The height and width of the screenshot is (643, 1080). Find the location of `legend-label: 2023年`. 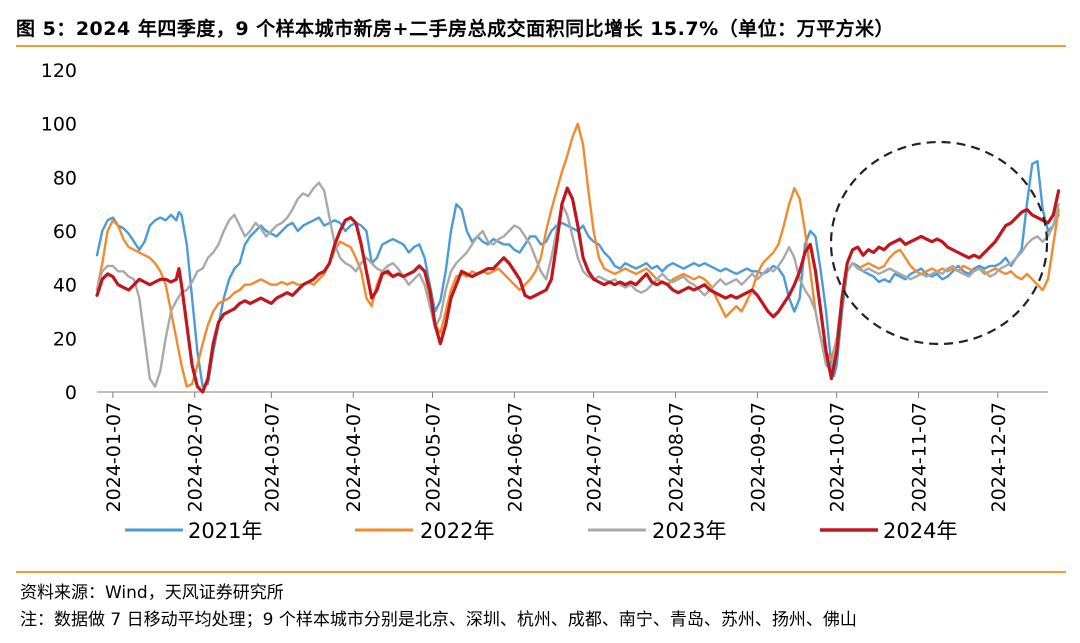

legend-label: 2023年 is located at coordinates (689, 531).